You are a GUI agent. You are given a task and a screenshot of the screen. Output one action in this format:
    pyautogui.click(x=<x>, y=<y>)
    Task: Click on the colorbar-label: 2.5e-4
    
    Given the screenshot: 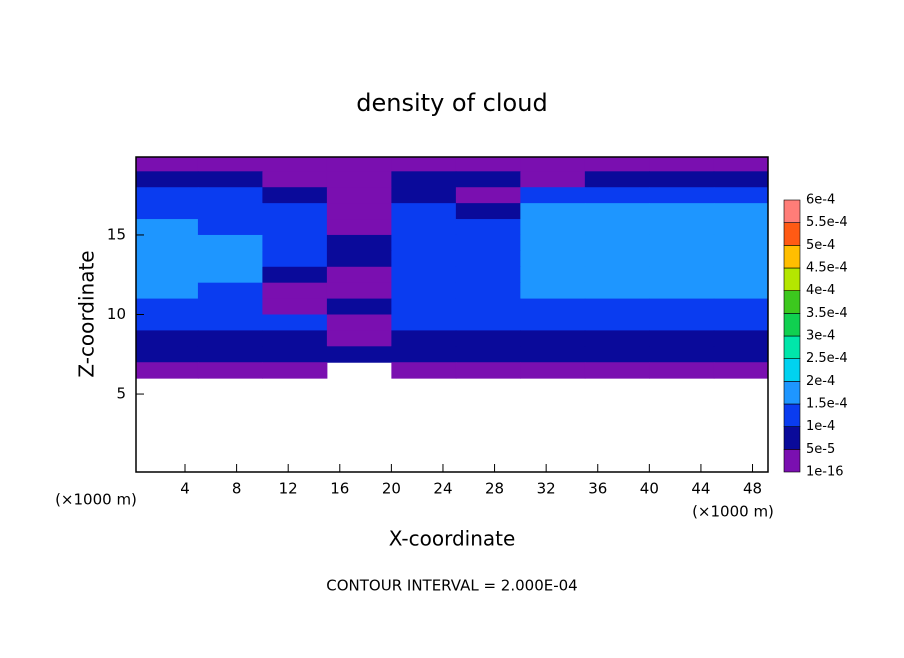 What is the action you would take?
    pyautogui.click(x=827, y=358)
    